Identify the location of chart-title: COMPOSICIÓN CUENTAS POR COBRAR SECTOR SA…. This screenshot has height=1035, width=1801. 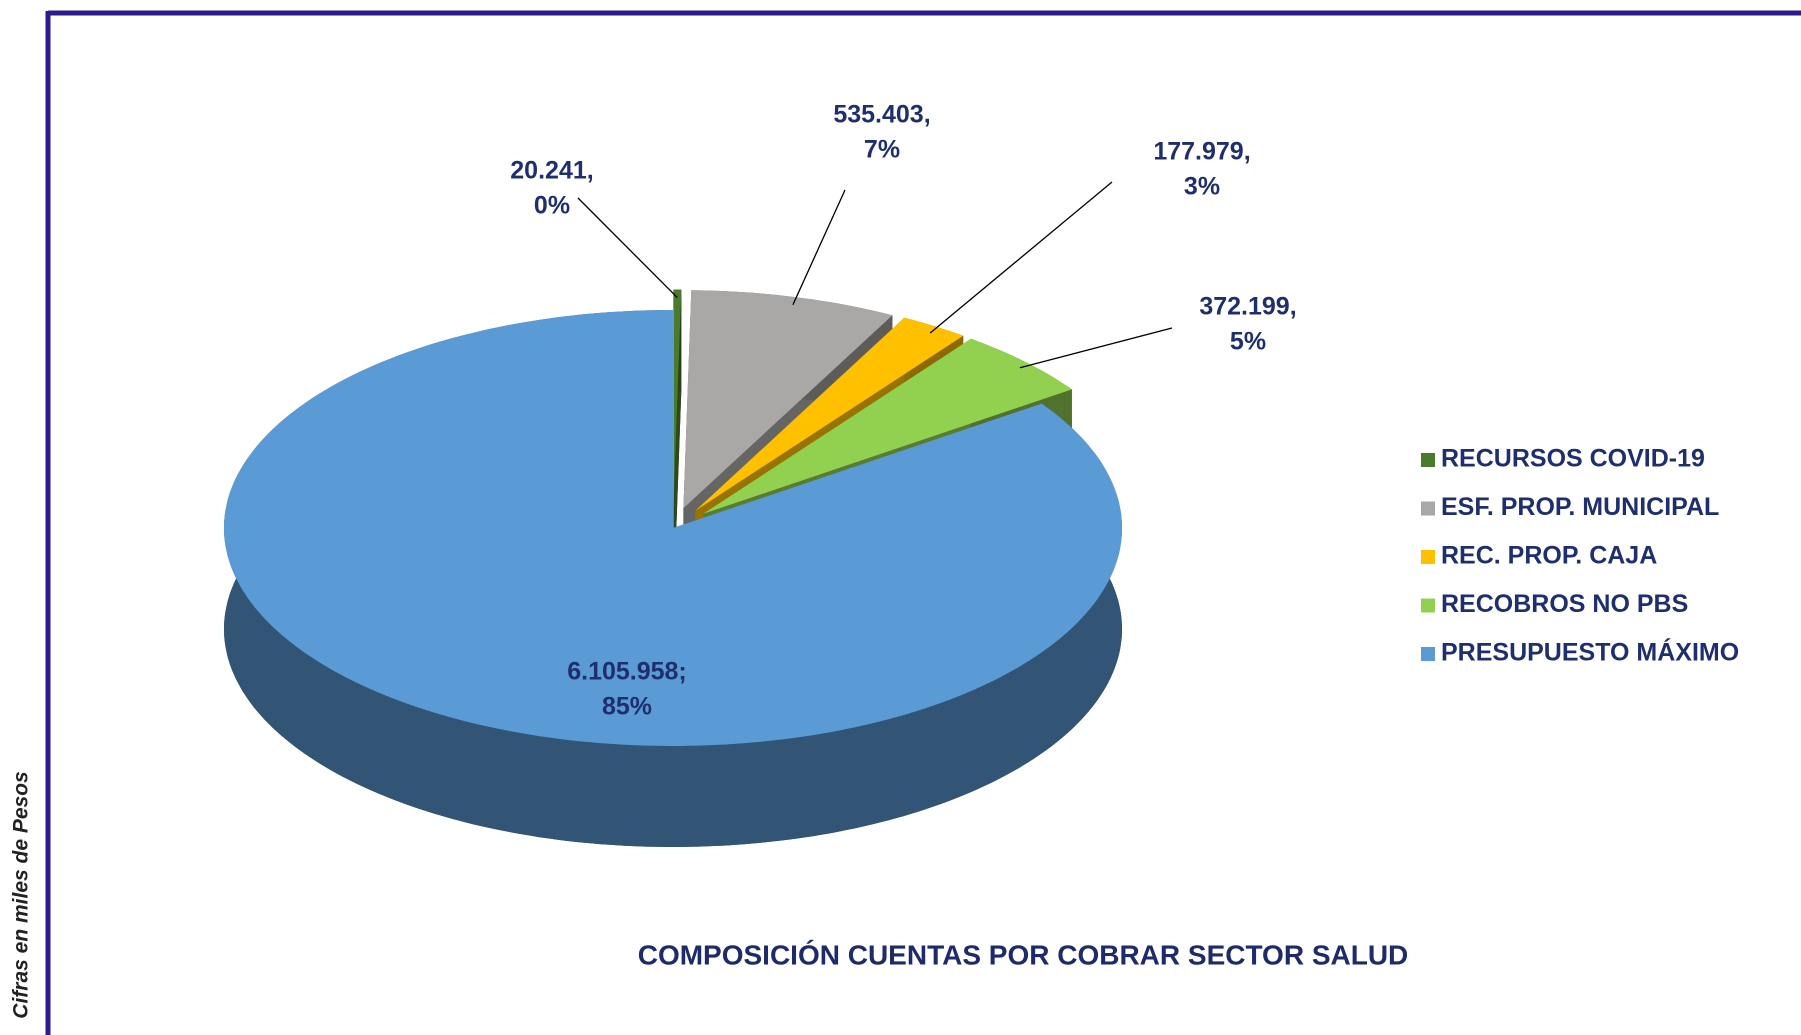
(1023, 954).